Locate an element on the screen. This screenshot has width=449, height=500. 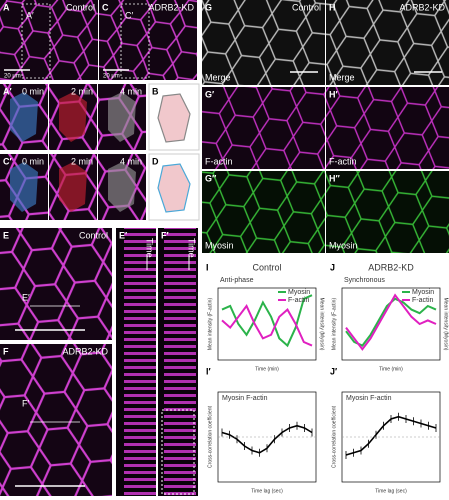
label: D is located at coordinates (155, 161).